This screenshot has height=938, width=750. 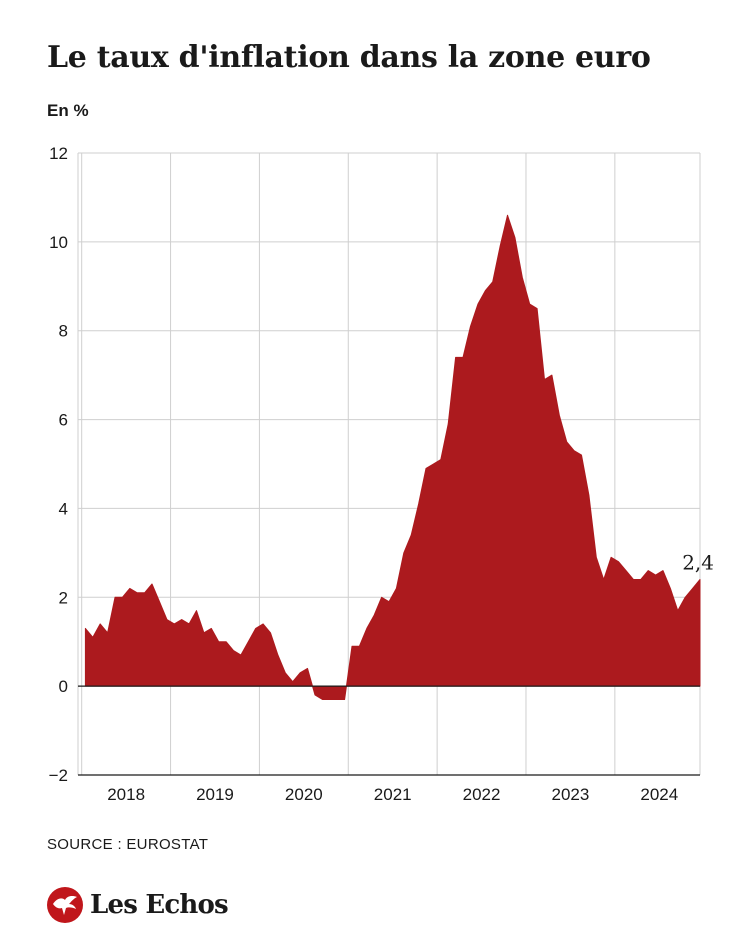 What do you see at coordinates (126, 794) in the screenshot?
I see `x-tick-label: 2018` at bounding box center [126, 794].